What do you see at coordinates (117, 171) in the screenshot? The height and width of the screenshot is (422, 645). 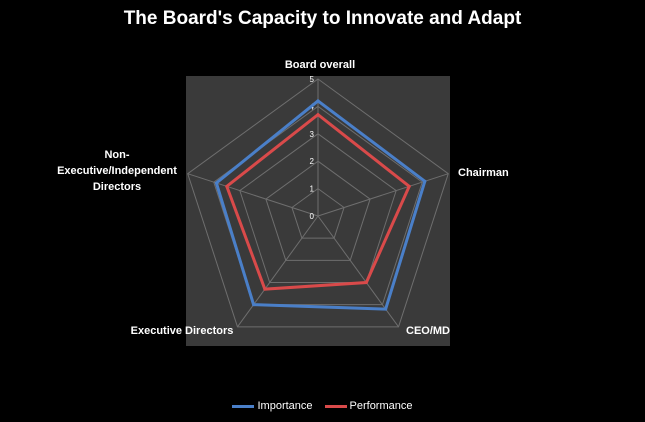 I see `category-label-4: Non-Executive/Independent Directors` at bounding box center [117, 171].